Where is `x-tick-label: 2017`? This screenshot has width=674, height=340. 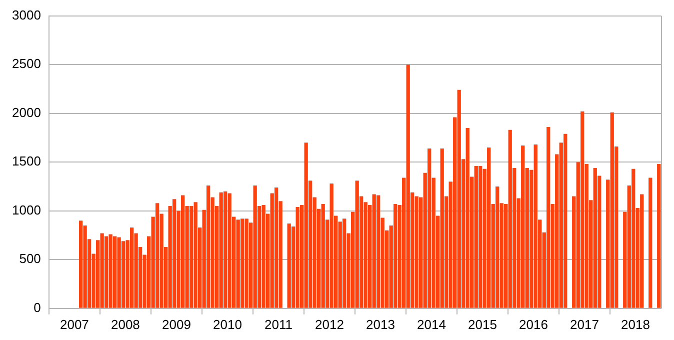 x-tick-label: 2017 is located at coordinates (584, 324).